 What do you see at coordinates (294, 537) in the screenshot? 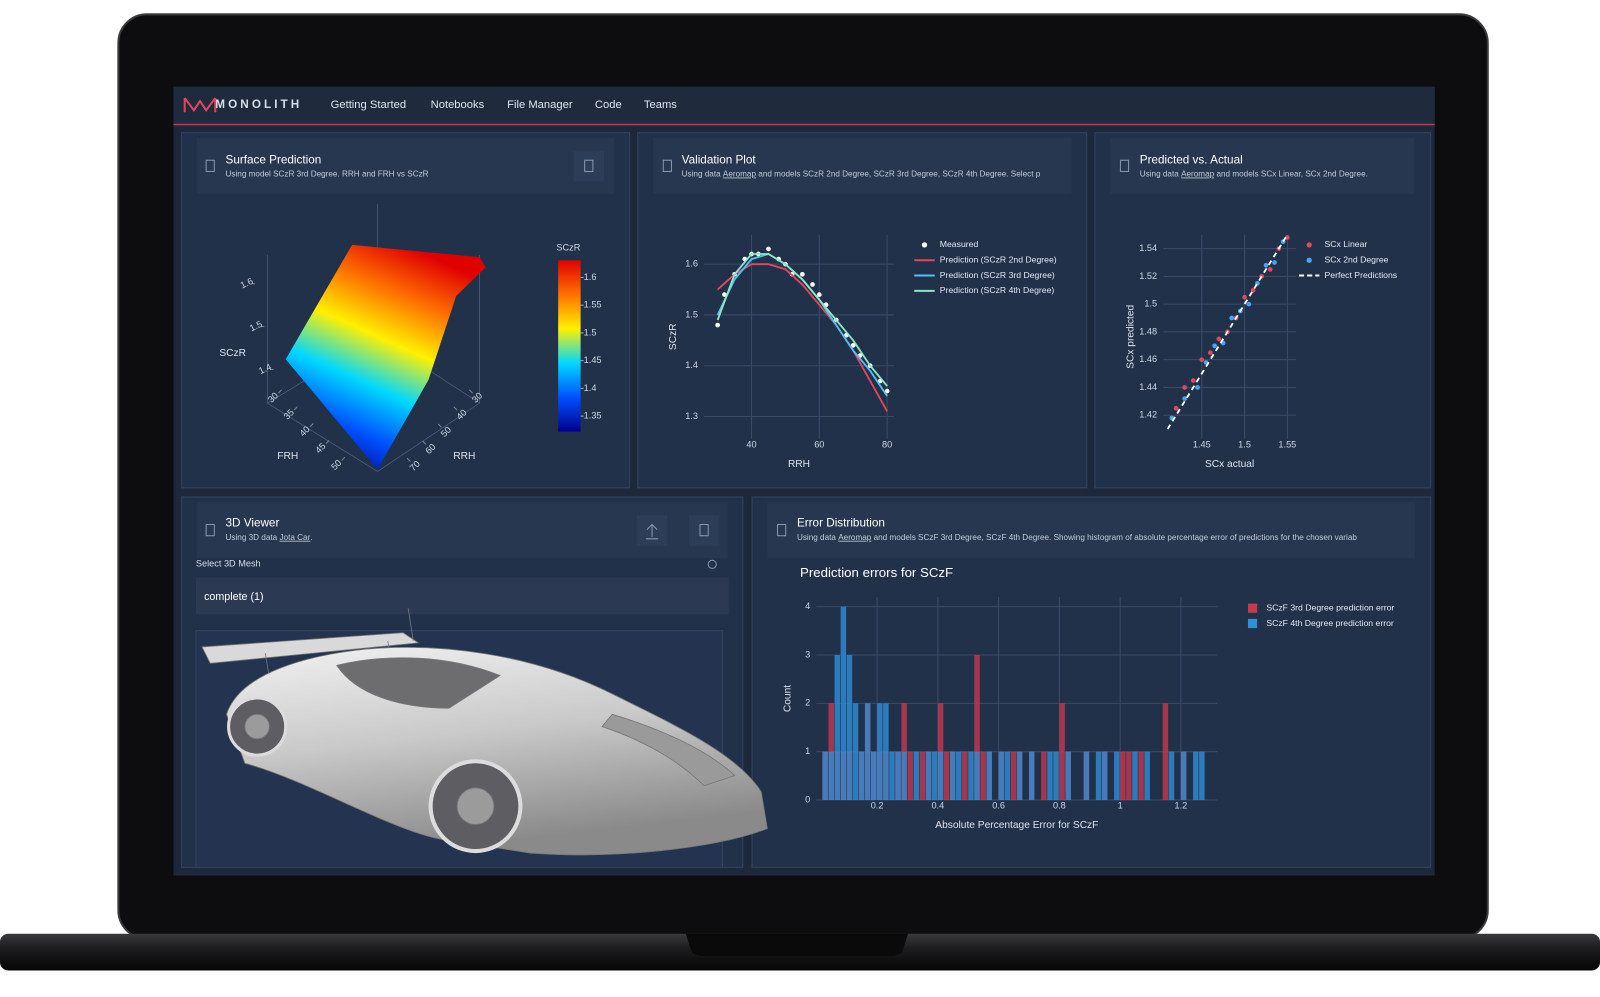
I see `subtitle-link: Jota Car` at bounding box center [294, 537].